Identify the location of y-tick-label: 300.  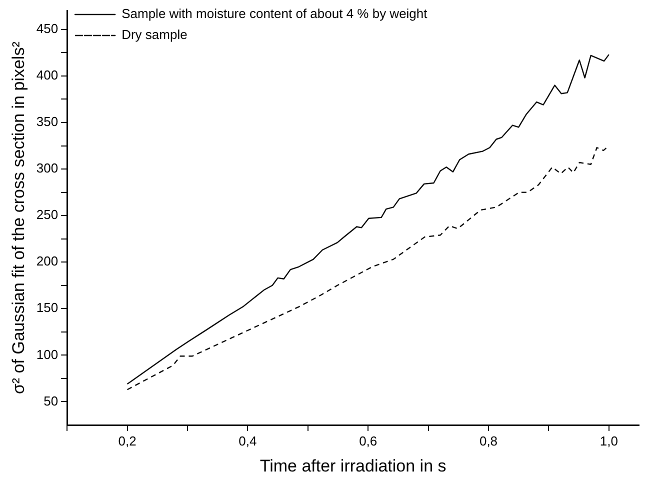
(47, 168).